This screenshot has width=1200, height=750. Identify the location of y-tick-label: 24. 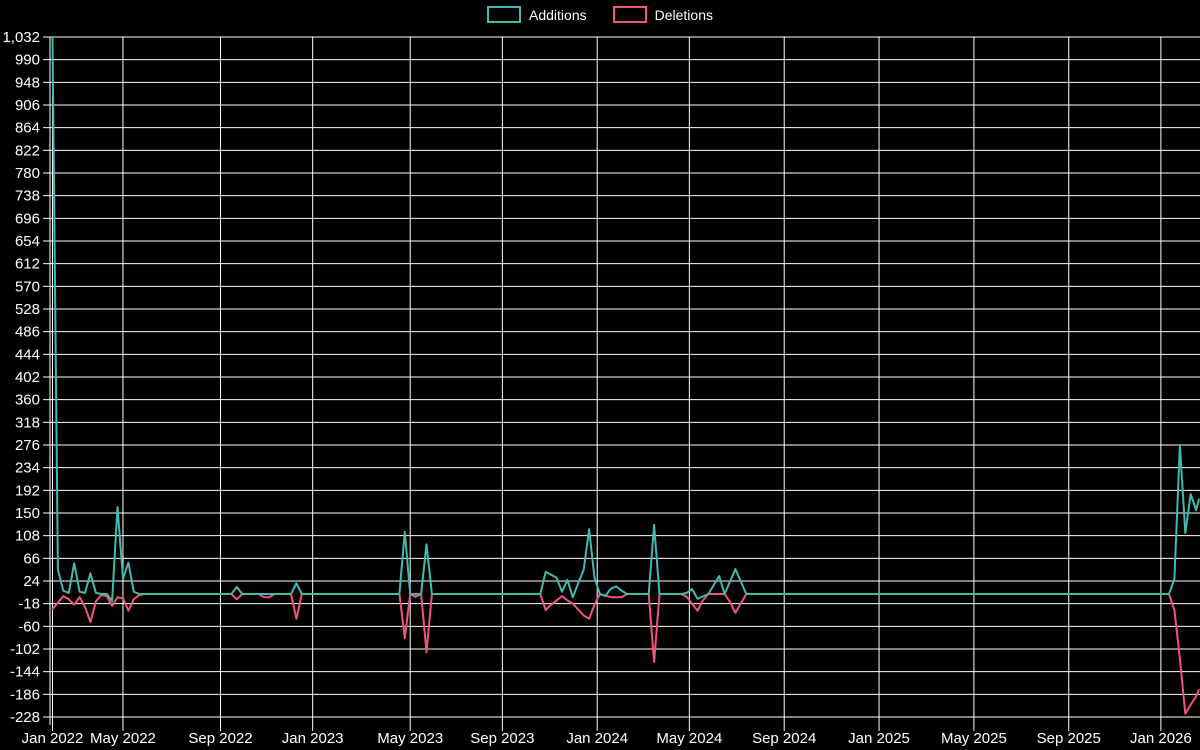
(31, 581).